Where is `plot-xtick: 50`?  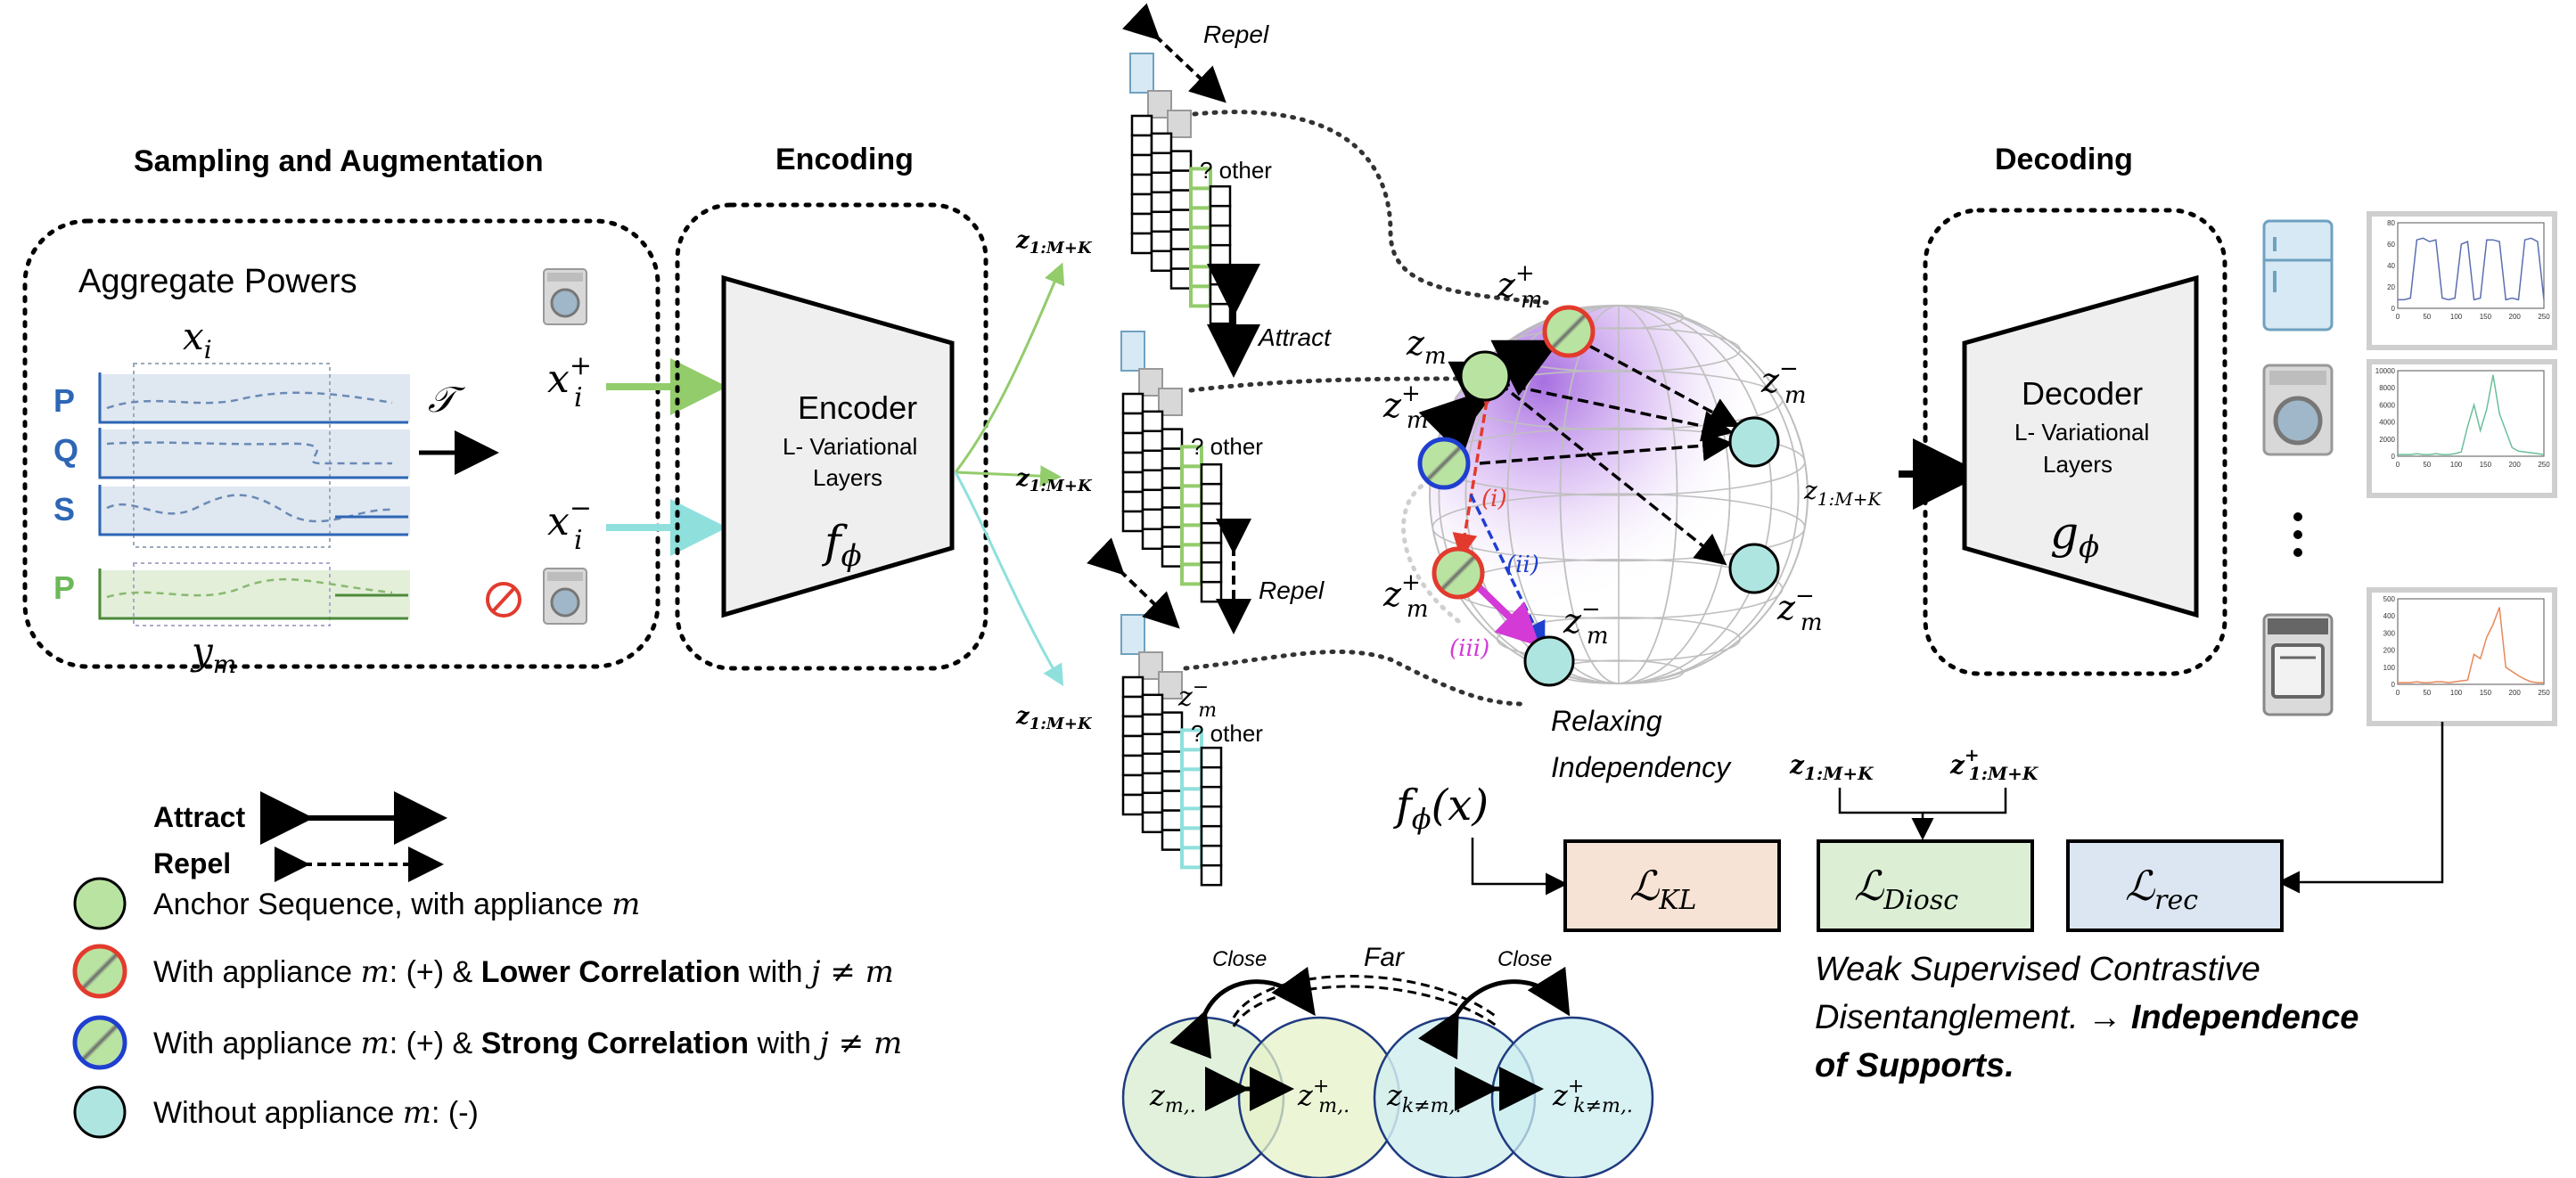
plot-xtick: 50 is located at coordinates (2427, 693).